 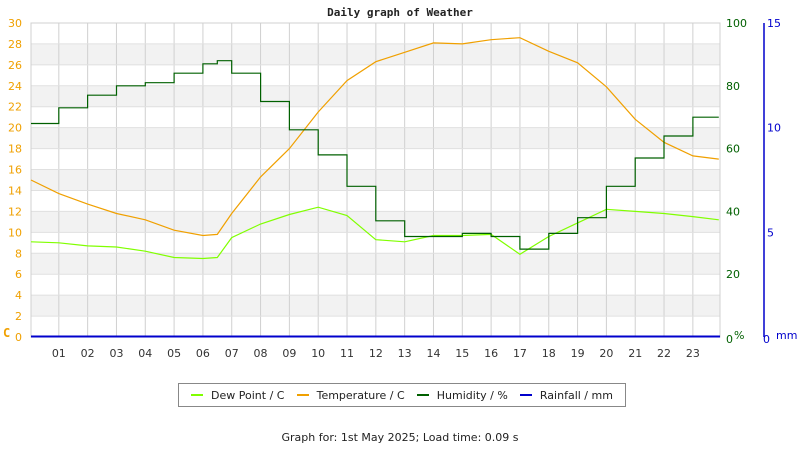 I want to click on rainfall-swatch-icon, so click(x=525, y=395).